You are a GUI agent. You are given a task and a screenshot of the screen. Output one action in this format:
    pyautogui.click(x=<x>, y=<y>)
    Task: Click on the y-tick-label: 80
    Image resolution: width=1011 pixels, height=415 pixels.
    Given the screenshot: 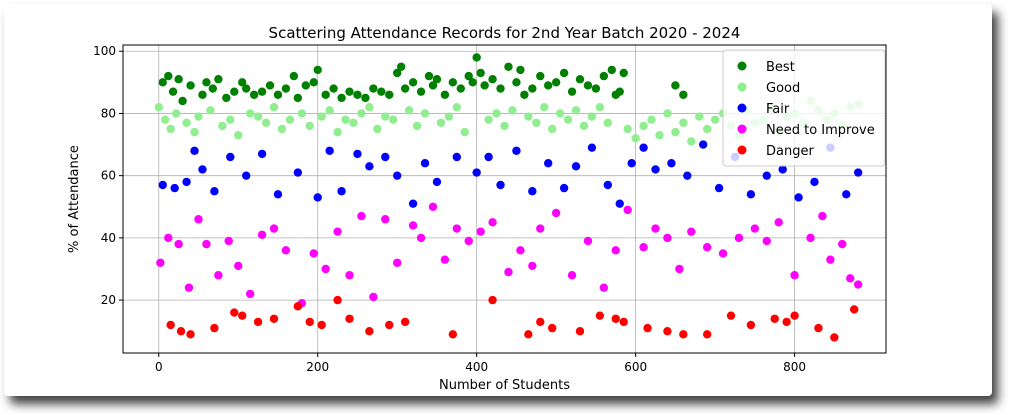 What is the action you would take?
    pyautogui.click(x=108, y=113)
    